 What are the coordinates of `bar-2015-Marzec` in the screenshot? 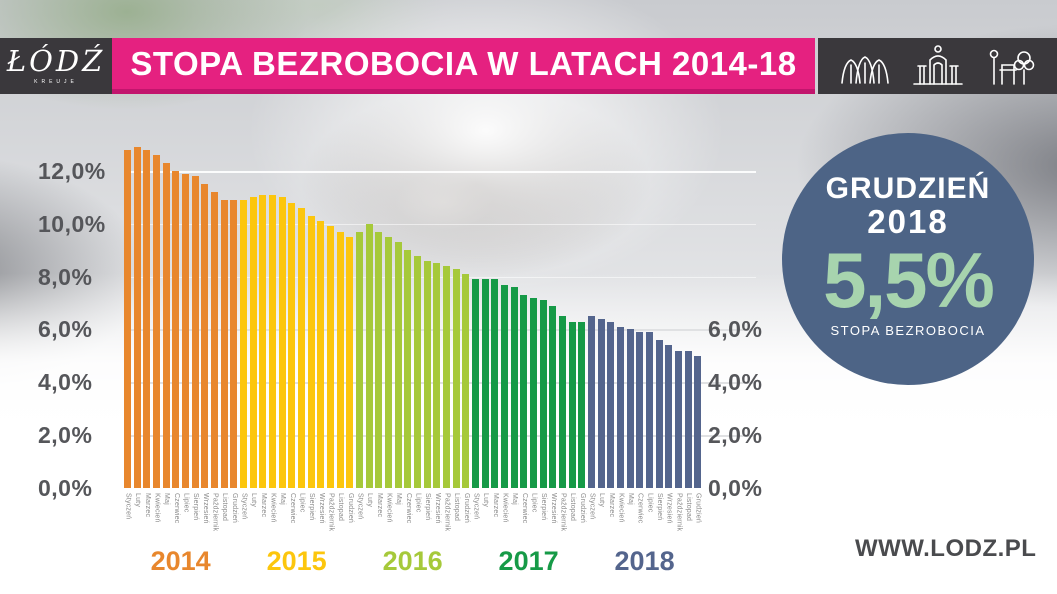 It's located at (263, 341).